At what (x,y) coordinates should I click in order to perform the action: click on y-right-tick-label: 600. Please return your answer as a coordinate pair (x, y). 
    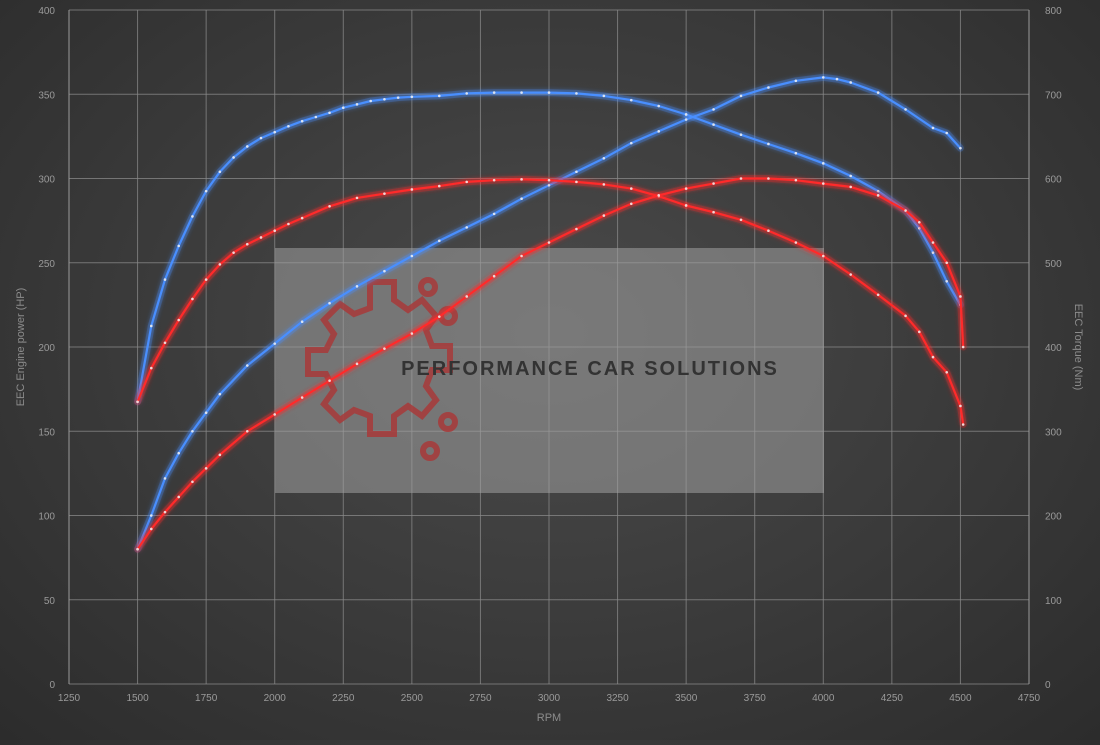
    Looking at the image, I should click on (1053, 180).